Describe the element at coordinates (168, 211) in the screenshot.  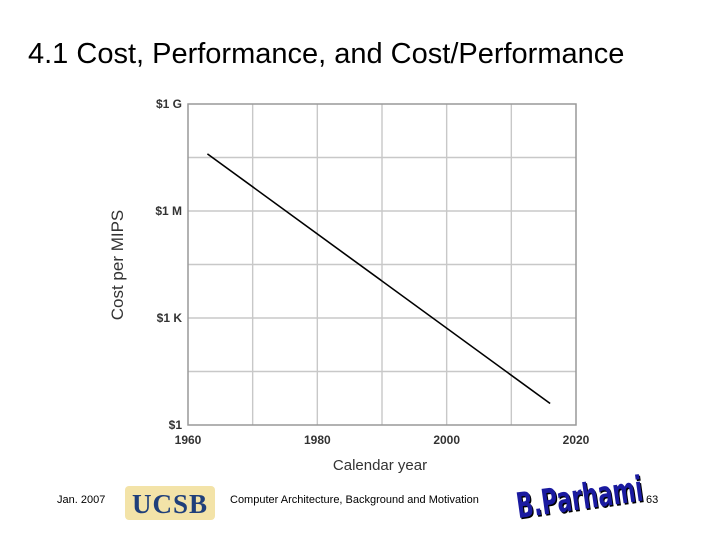
I see `y-tick-label: $1 M` at that location.